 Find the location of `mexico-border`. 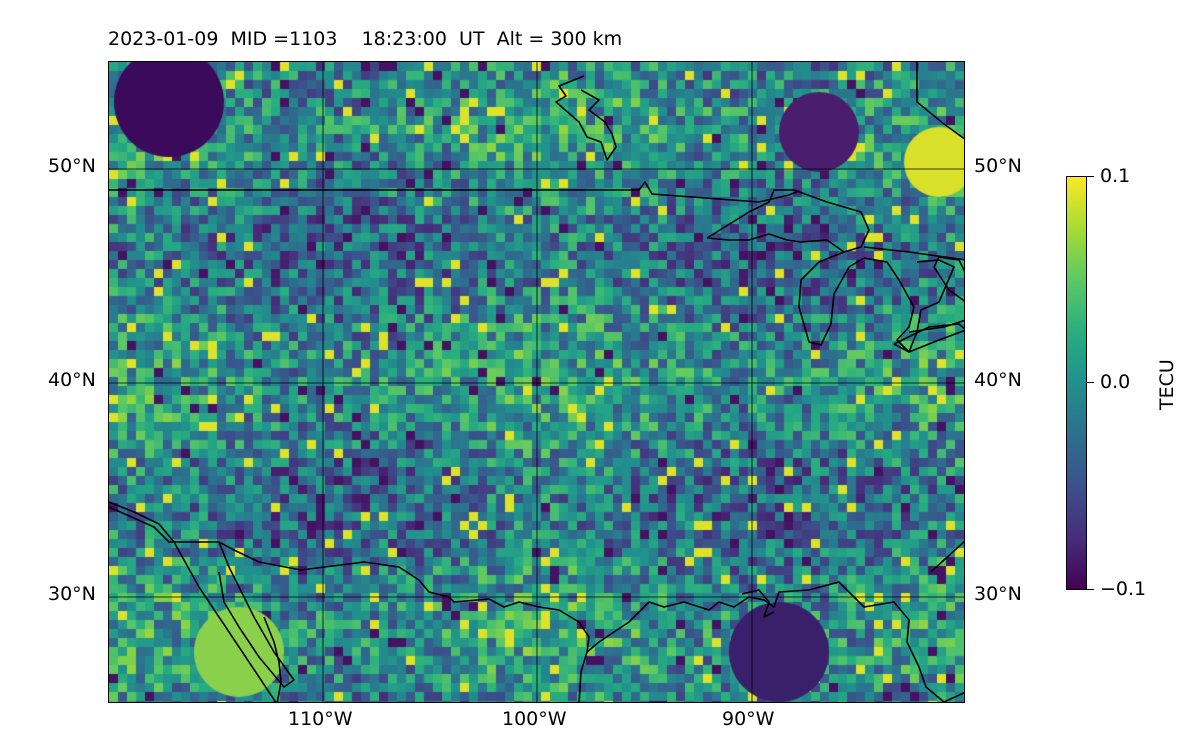

mexico-border is located at coordinates (349, 604).